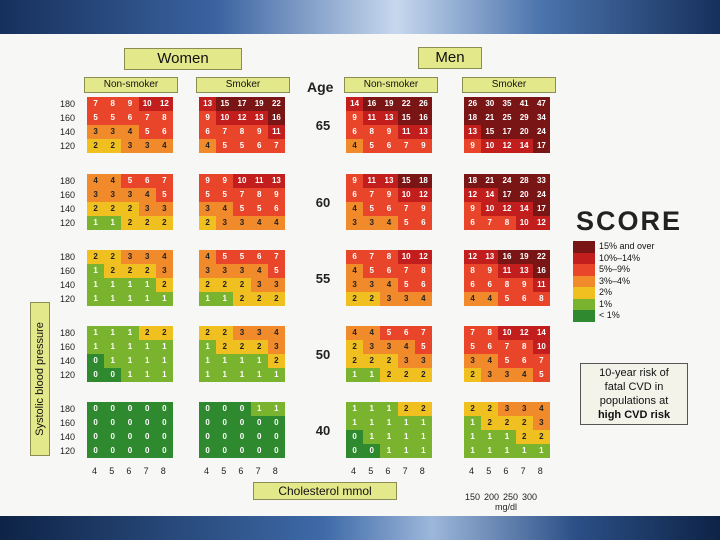 The height and width of the screenshot is (540, 720). I want to click on y-axis-label-box: Systolic blood pressure, so click(40, 379).